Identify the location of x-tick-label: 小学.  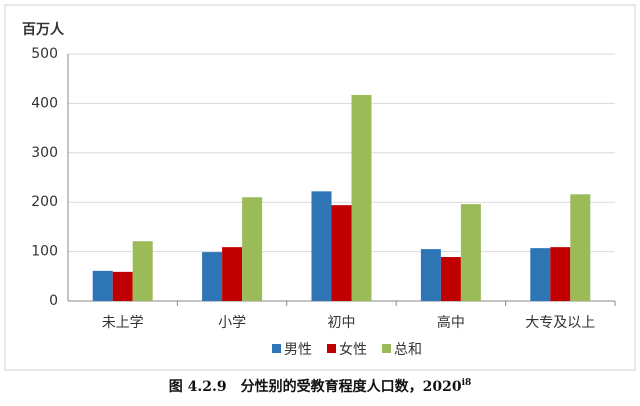
(232, 323).